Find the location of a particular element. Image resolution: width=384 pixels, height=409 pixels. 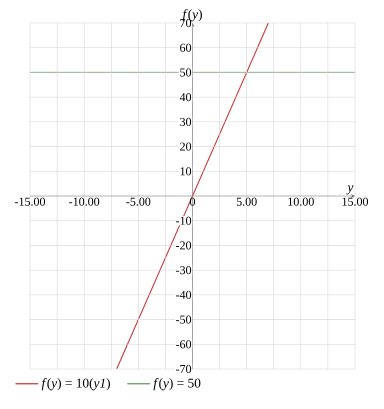

y-tick-label: -20 is located at coordinates (184, 245).